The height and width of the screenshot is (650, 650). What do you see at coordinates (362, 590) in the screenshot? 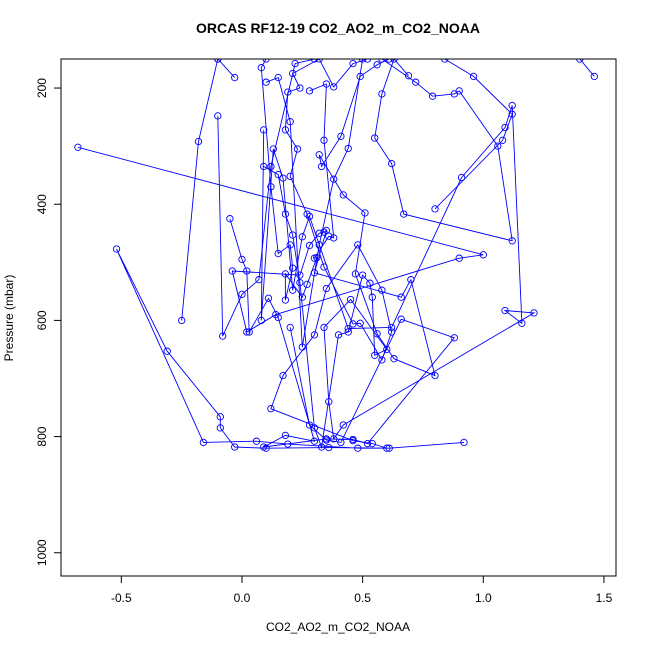
I see `x-axis: -0.5 0.0 0.5 1.0 1.5` at bounding box center [362, 590].